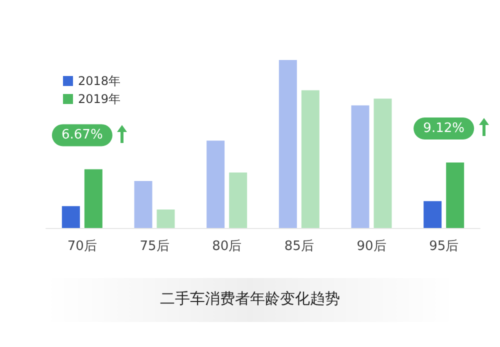 The image size is (500, 347). What do you see at coordinates (299, 246) in the screenshot?
I see `x-tick-label: 85后` at bounding box center [299, 246].